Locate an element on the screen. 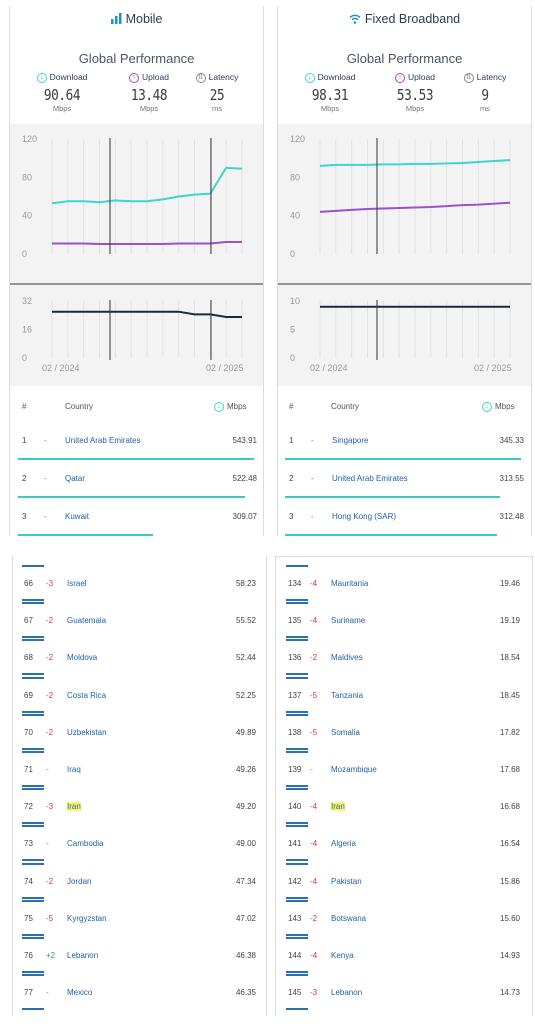 The image size is (535, 1024). speed-value: 52.25 is located at coordinates (245, 695).